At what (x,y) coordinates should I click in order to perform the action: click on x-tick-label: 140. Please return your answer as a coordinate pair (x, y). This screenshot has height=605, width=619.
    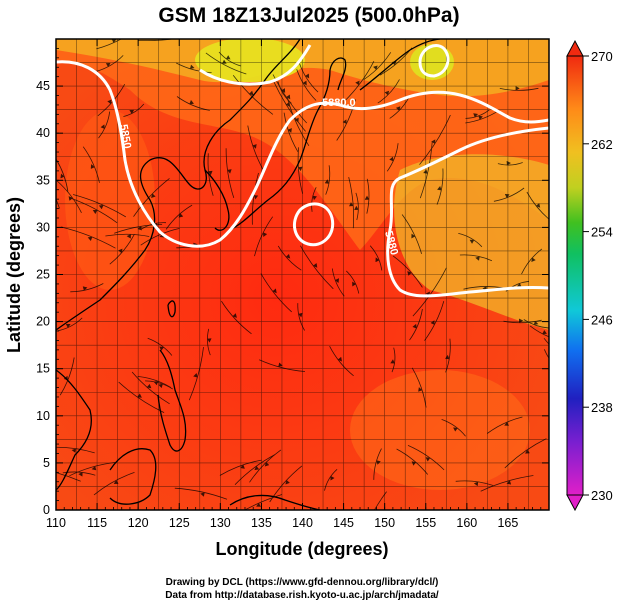
    Looking at the image, I should click on (302, 523).